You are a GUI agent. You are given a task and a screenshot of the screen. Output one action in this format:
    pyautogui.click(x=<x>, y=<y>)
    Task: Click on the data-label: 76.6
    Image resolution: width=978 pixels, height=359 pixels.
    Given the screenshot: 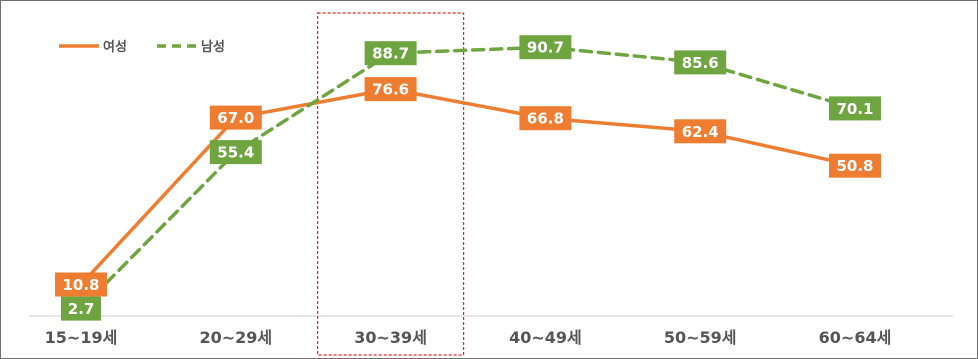 What is the action you would take?
    pyautogui.click(x=390, y=89)
    